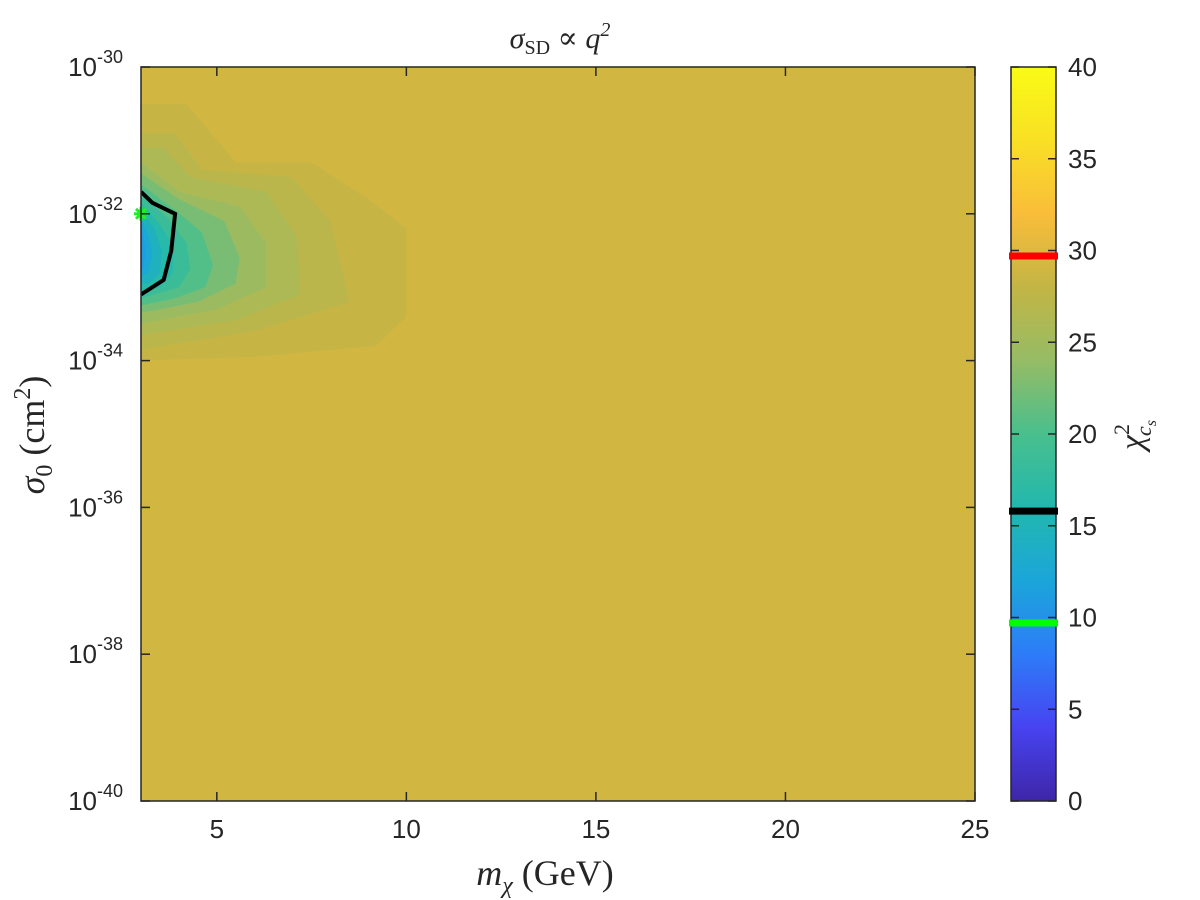 This screenshot has height=900, width=1200. I want to click on colorbar-tick-label: 20, so click(1082, 434).